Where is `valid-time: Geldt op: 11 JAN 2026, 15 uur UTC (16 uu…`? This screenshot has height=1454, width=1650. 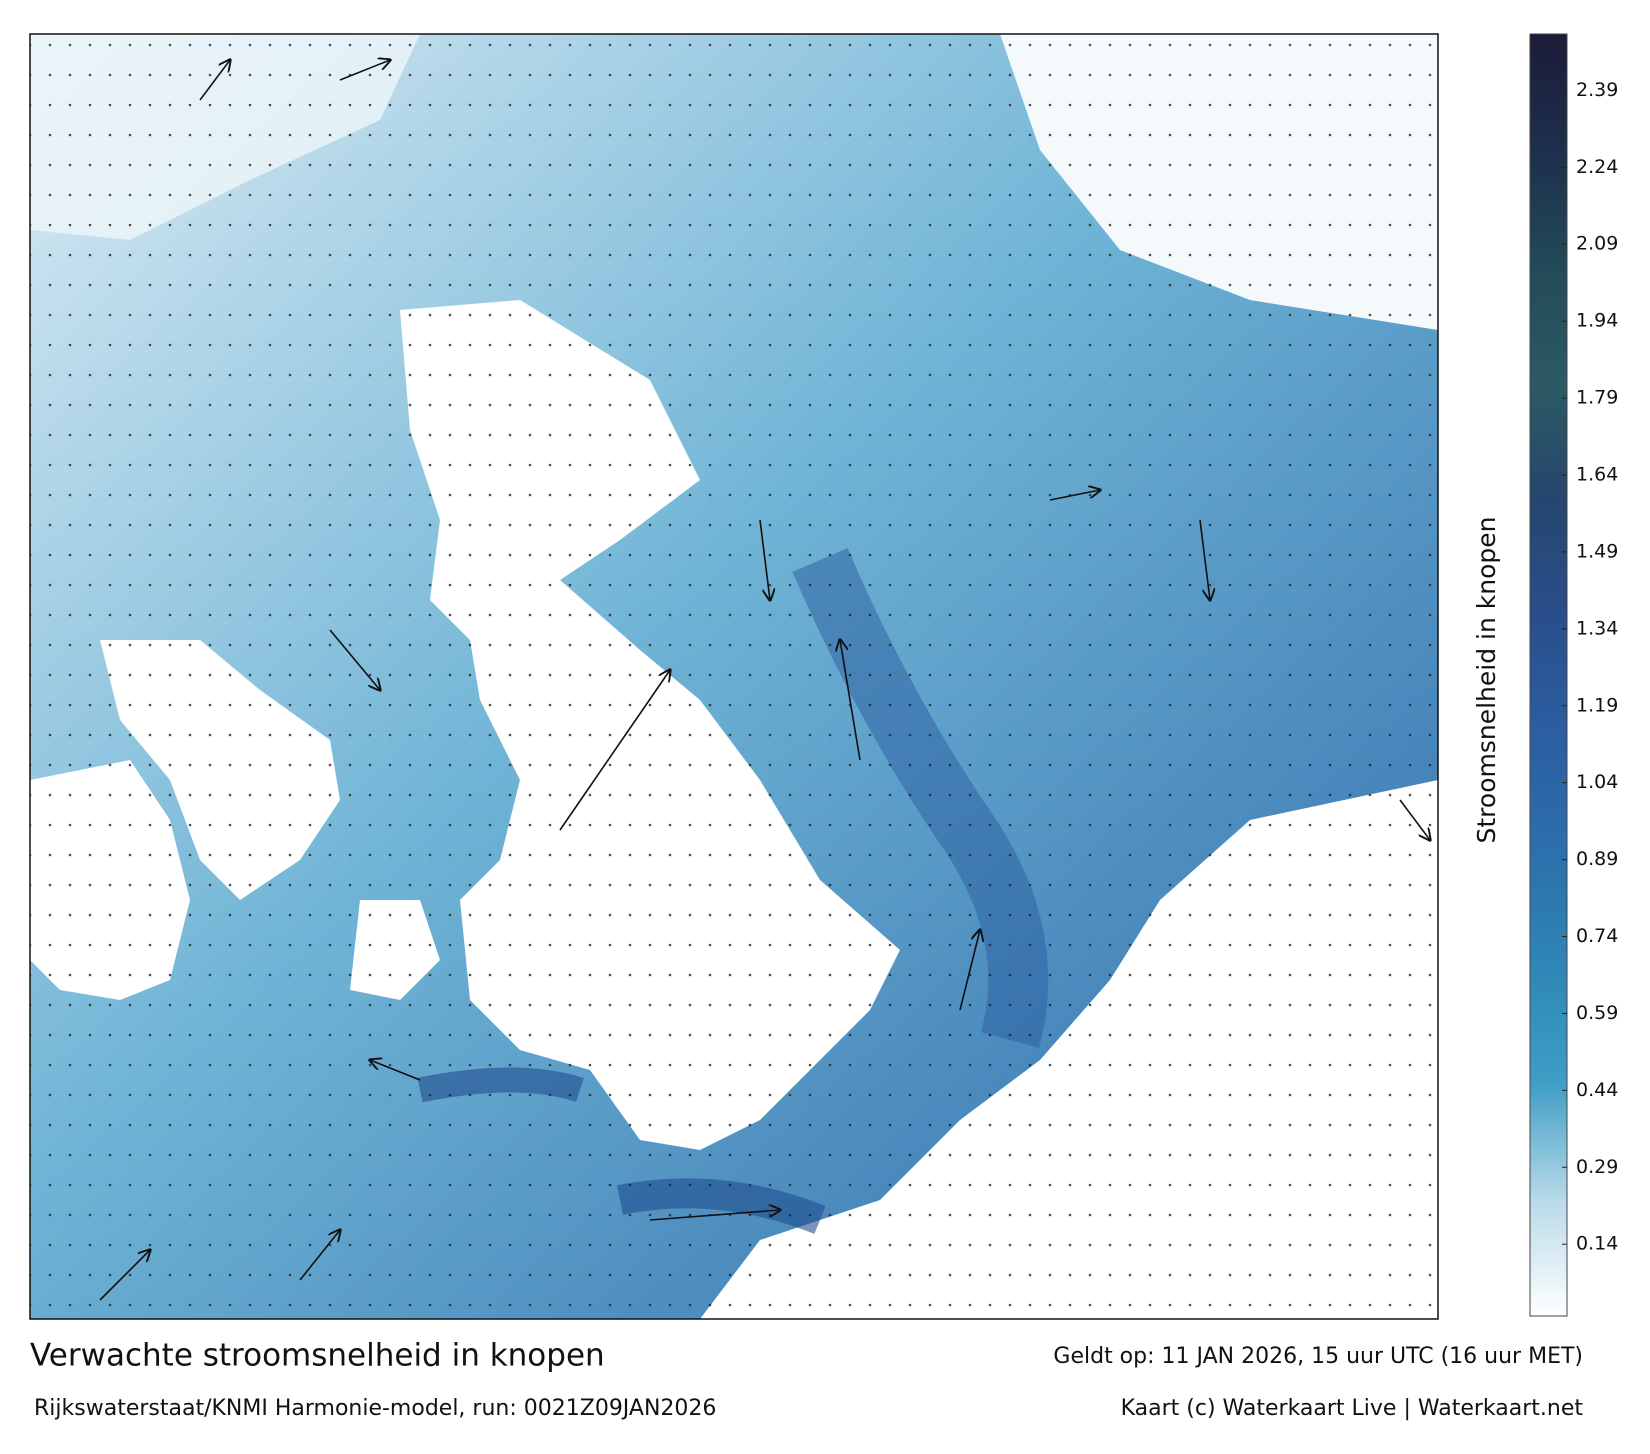
valid-time: Geldt op: 11 JAN 2026, 15 uur UTC (16 uu… is located at coordinates (1318, 1356).